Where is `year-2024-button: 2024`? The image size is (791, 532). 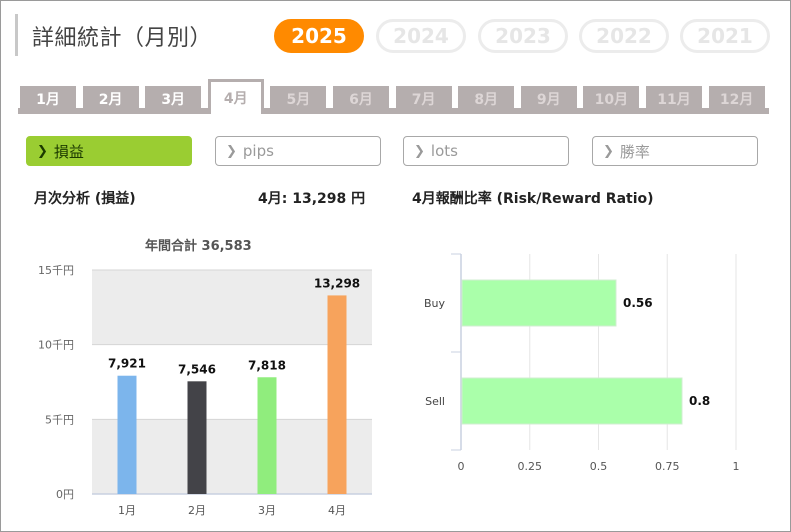 year-2024-button: 2024 is located at coordinates (421, 36).